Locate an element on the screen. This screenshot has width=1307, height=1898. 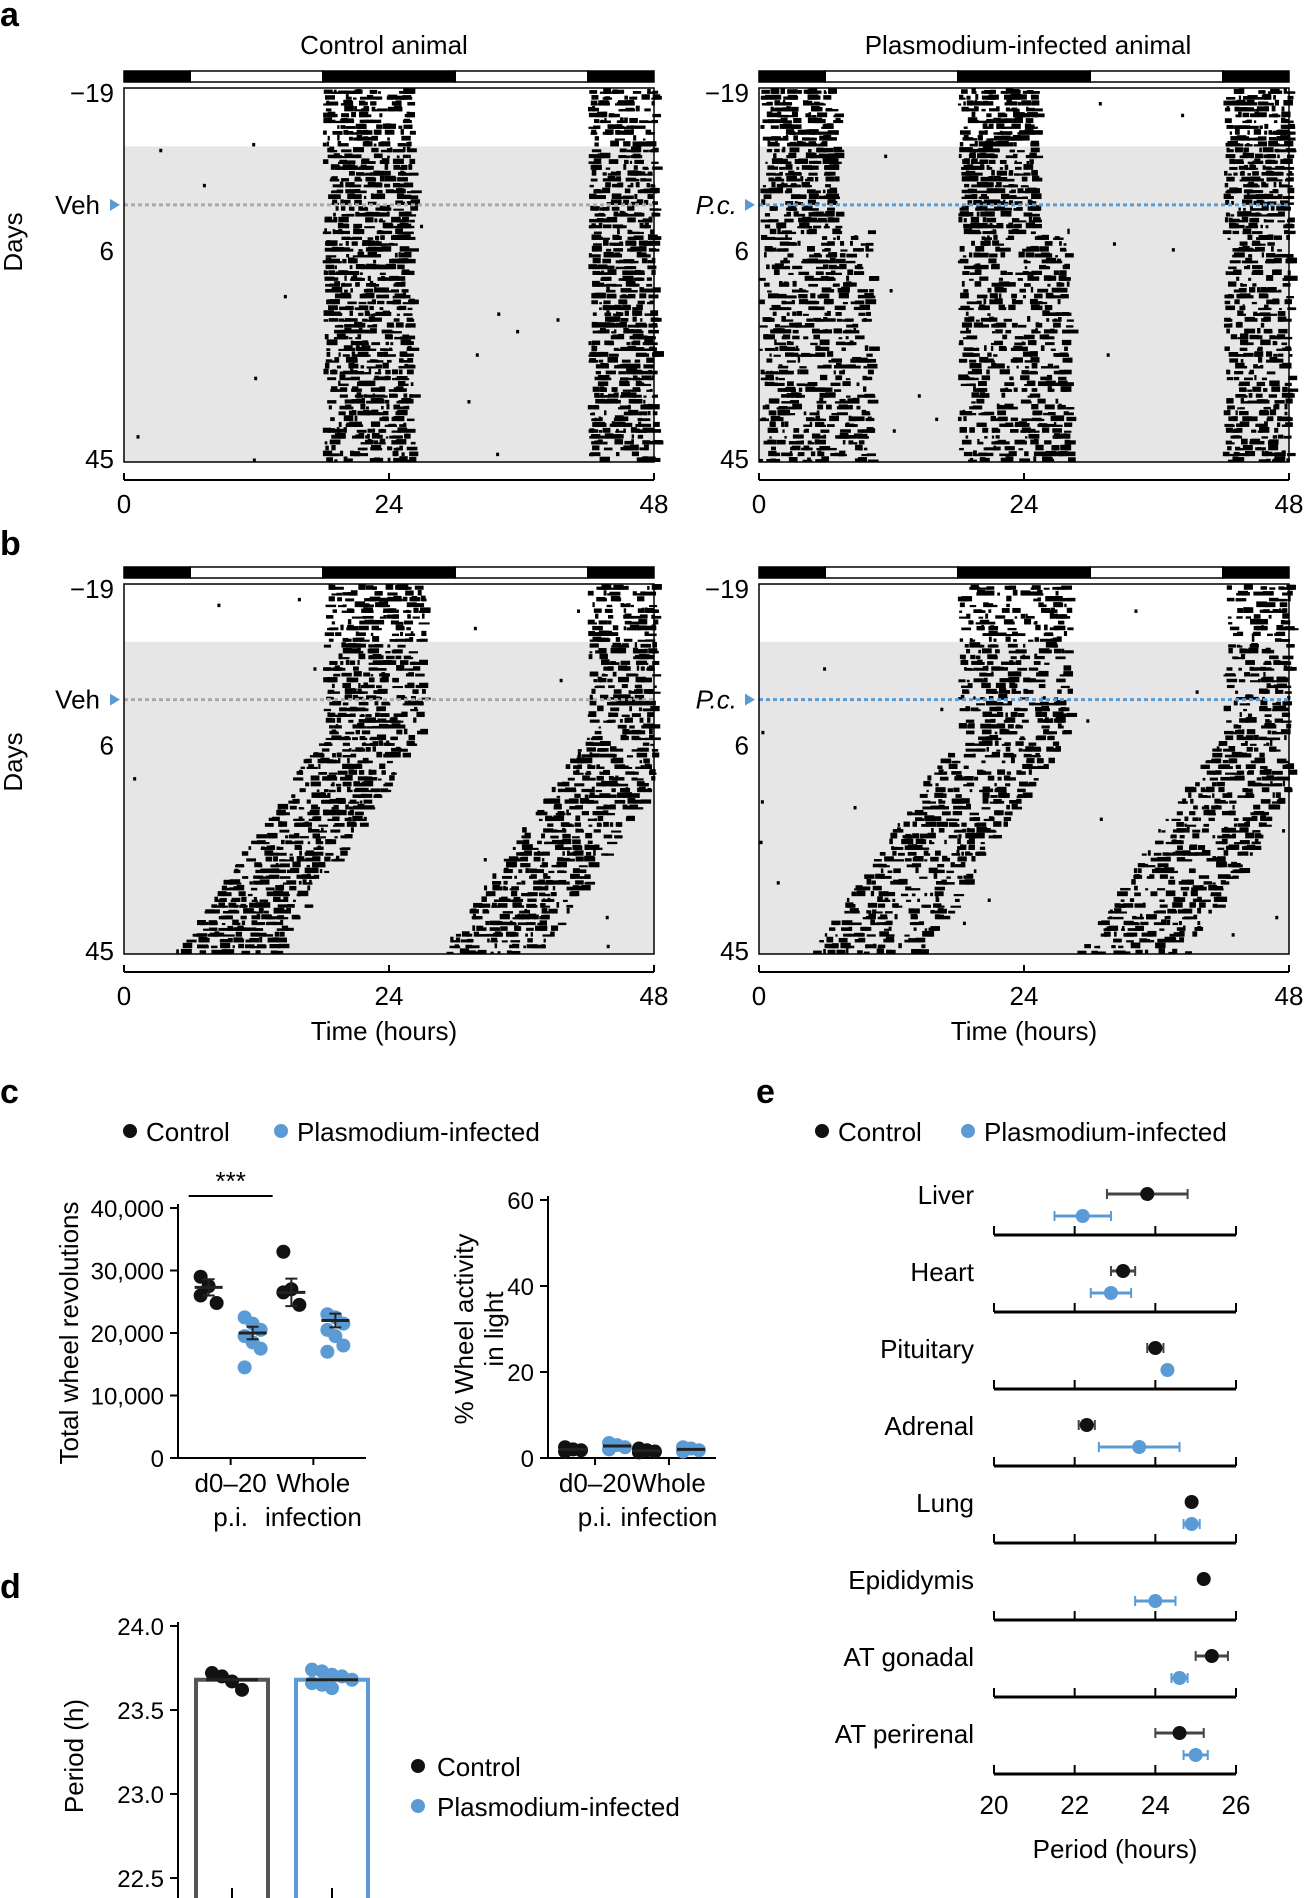
light-phase-segment is located at coordinates (891, 76).